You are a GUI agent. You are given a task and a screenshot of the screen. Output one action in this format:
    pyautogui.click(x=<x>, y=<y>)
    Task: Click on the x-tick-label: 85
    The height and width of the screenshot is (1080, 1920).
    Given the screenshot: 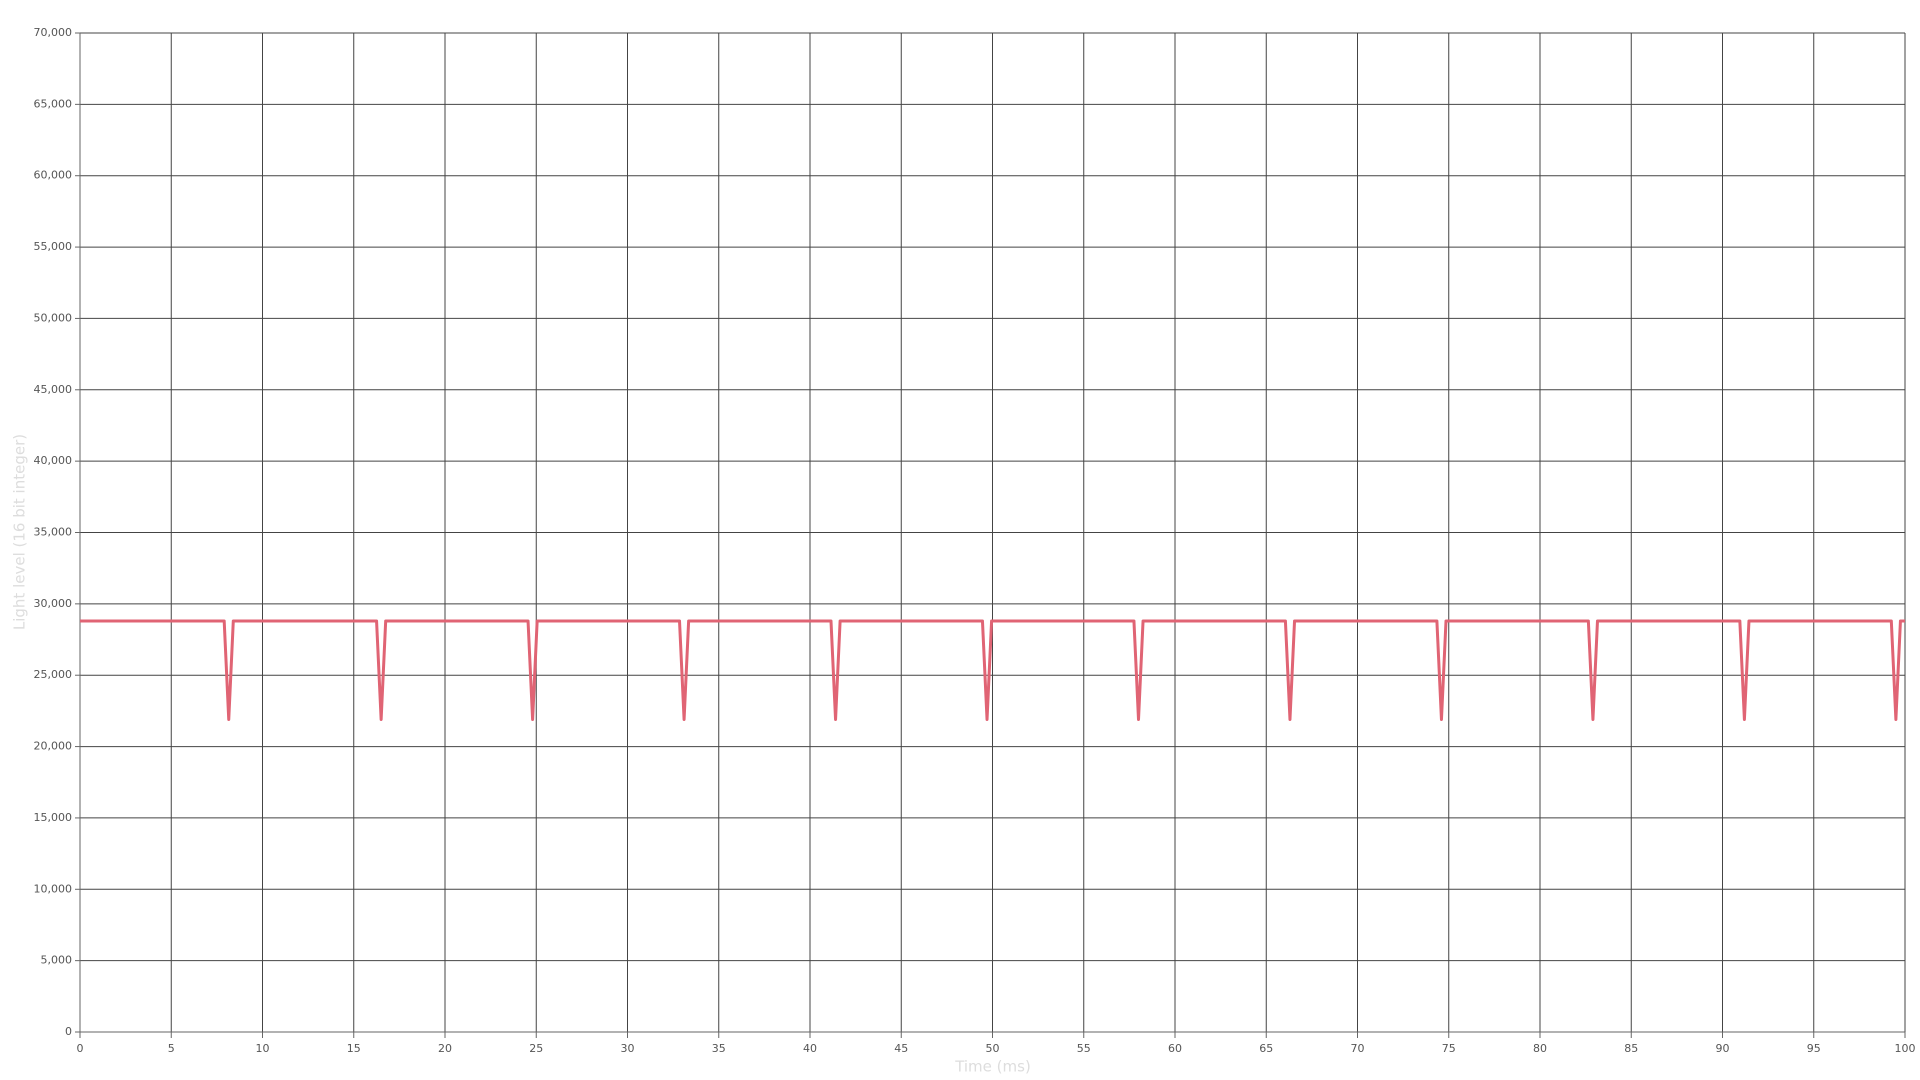 What is the action you would take?
    pyautogui.click(x=1631, y=1048)
    